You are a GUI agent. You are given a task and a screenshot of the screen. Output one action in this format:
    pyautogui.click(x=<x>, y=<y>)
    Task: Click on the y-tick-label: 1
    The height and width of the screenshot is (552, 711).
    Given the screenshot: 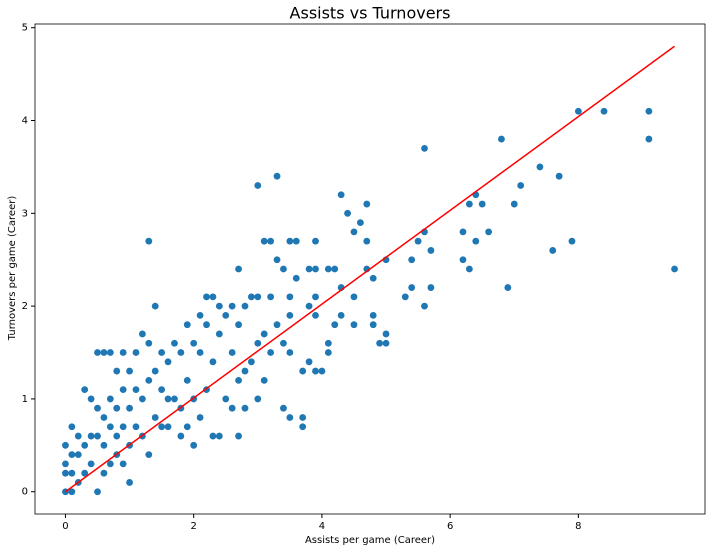 What is the action you would take?
    pyautogui.click(x=25, y=399)
    